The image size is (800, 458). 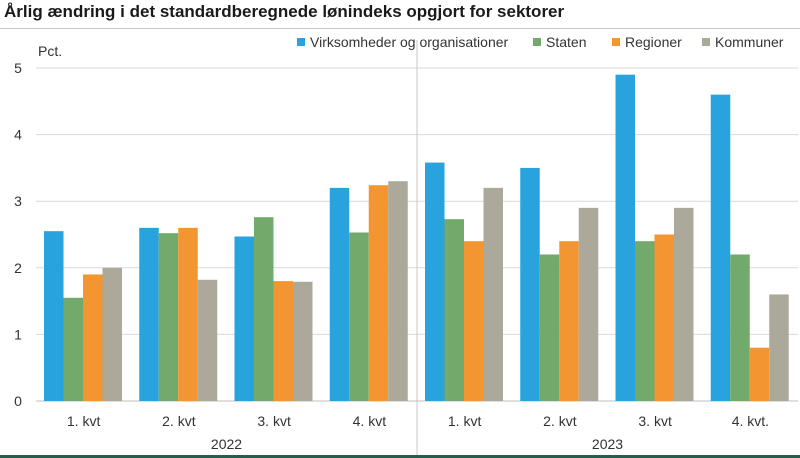 What do you see at coordinates (226, 444) in the screenshot?
I see `group-label-2022: 2022` at bounding box center [226, 444].